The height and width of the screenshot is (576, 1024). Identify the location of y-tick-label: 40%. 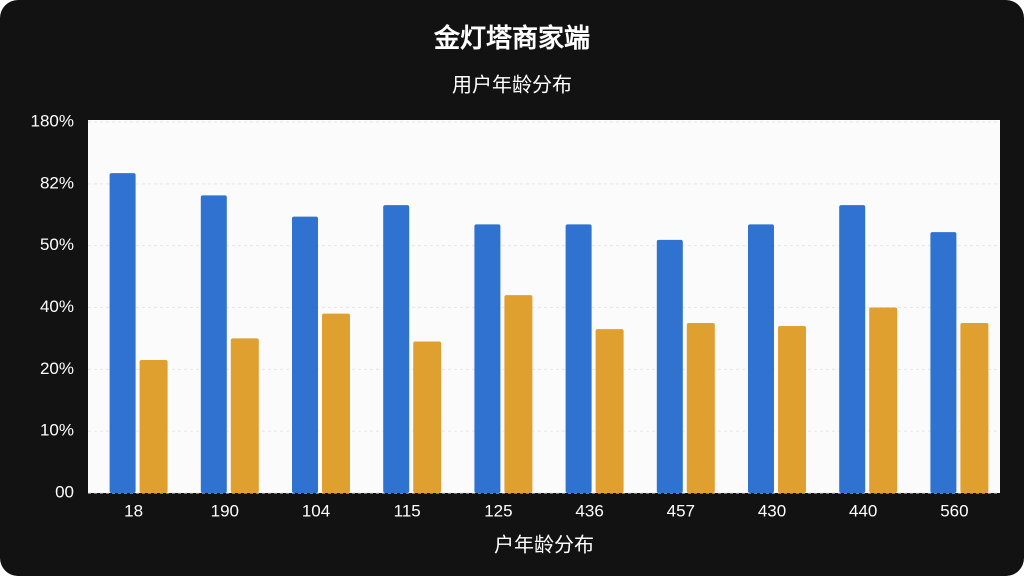
(57, 306).